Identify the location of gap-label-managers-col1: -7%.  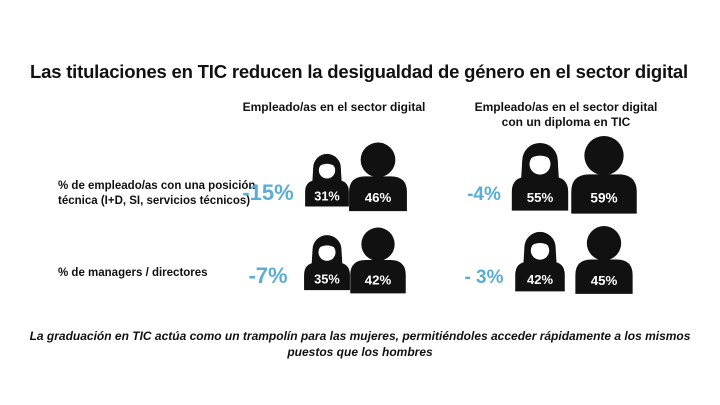
(267, 275).